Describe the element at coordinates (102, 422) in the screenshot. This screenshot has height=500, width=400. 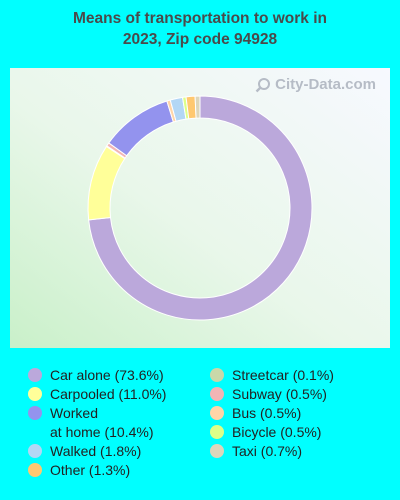
I see `legend-label: Worked at home (10.4%)` at that location.